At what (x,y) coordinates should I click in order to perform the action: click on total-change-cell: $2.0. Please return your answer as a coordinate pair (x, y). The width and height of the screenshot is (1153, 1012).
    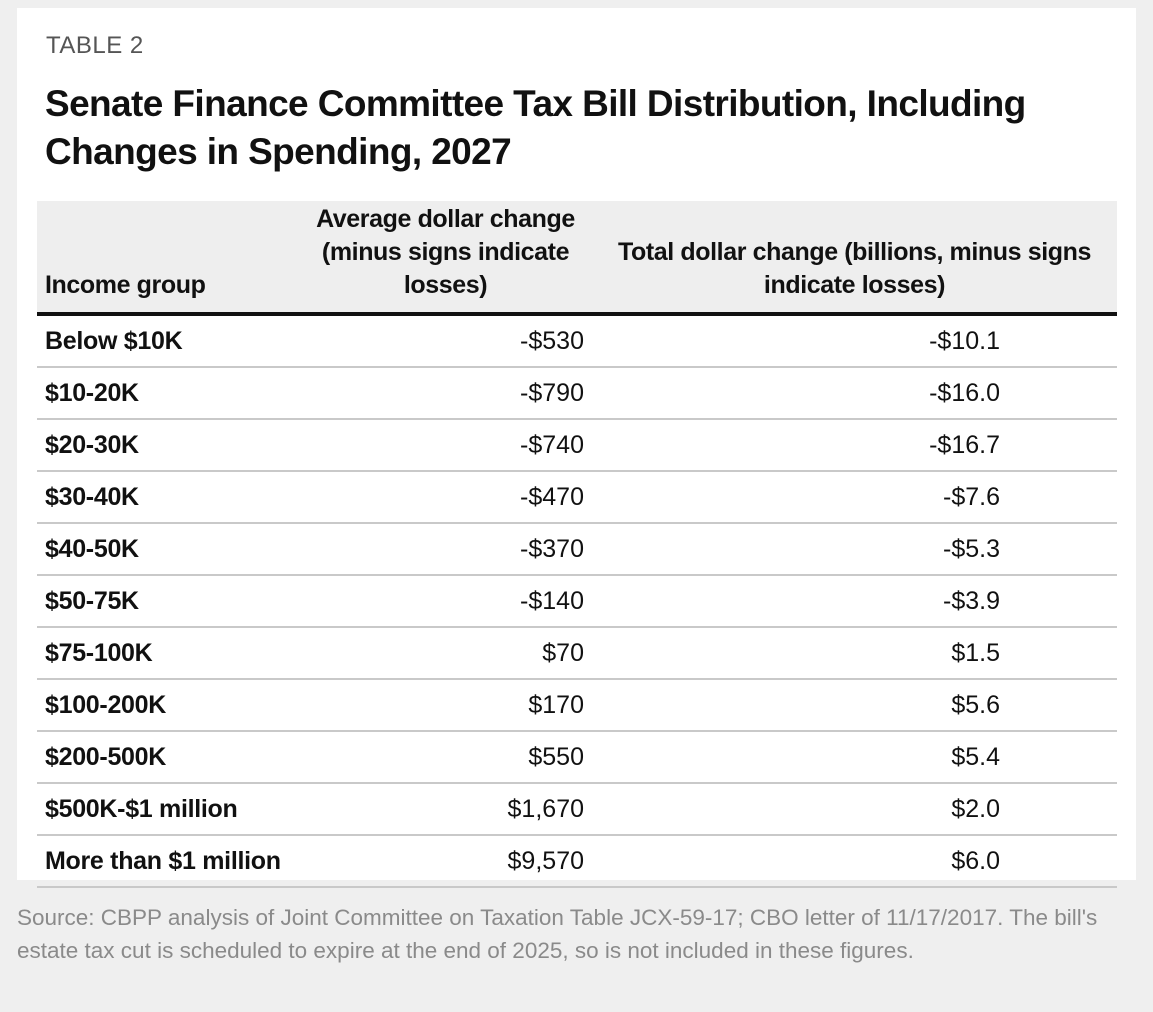
    Looking at the image, I should click on (975, 808).